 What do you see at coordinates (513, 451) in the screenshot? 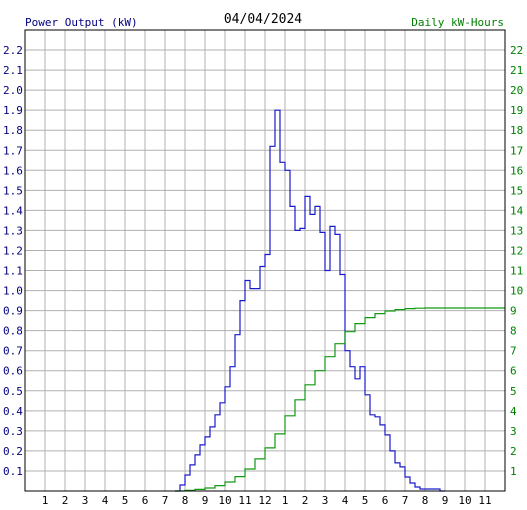
I see `right-tick-label: 2` at bounding box center [513, 451].